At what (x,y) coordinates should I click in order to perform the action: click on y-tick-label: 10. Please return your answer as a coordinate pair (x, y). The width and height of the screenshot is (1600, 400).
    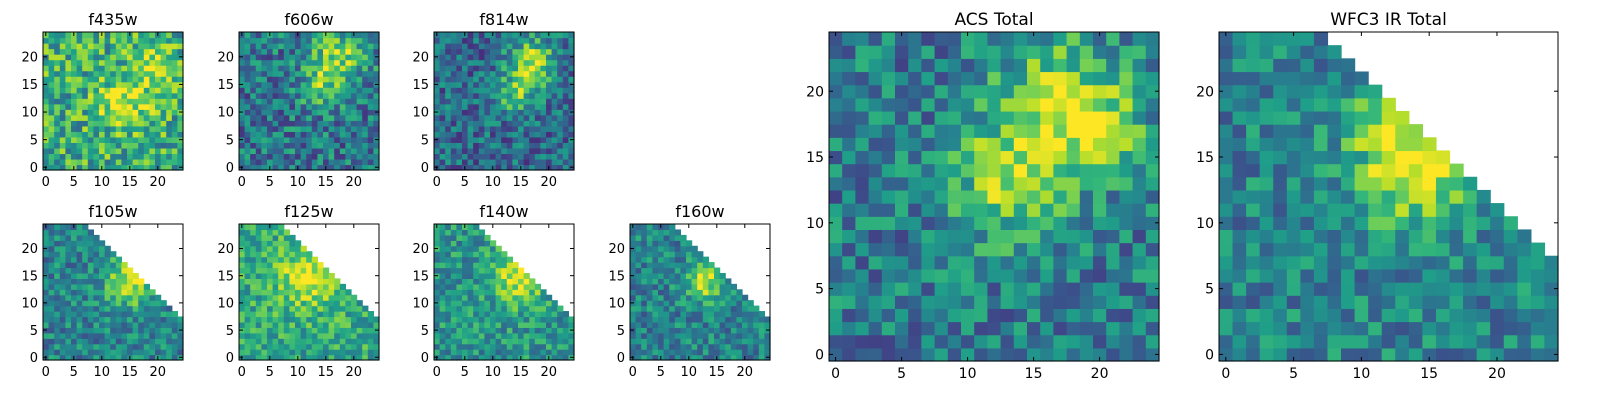
    Looking at the image, I should click on (815, 224).